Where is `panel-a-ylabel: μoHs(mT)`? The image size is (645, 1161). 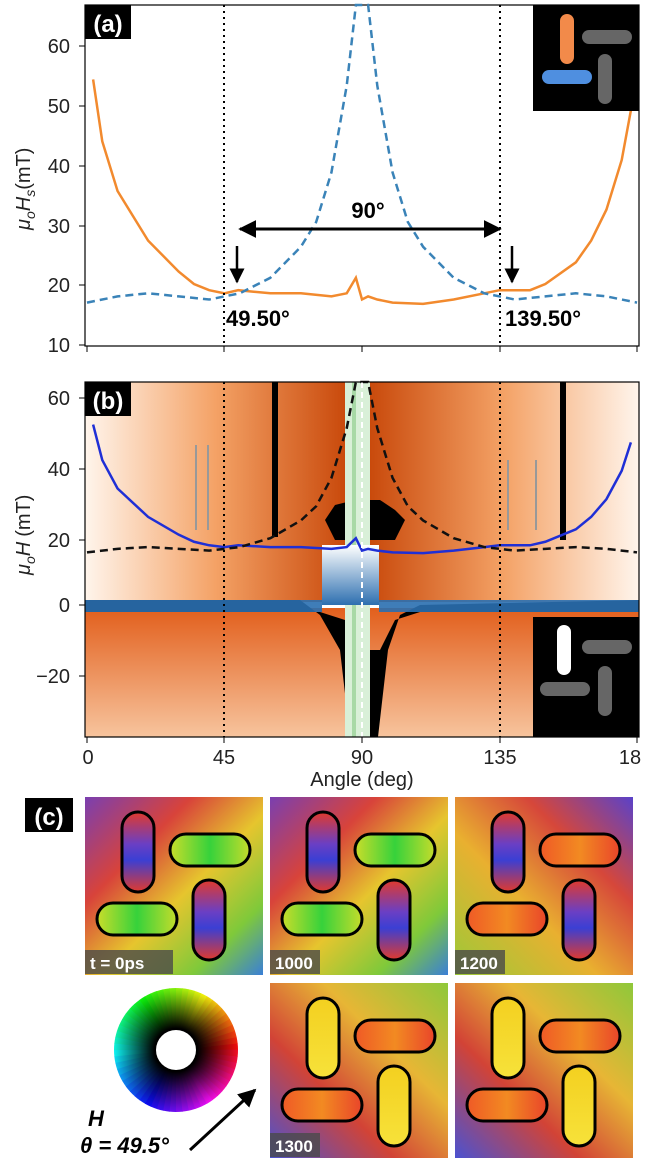 panel-a-ylabel: μoHs(mT) is located at coordinates (25, 189).